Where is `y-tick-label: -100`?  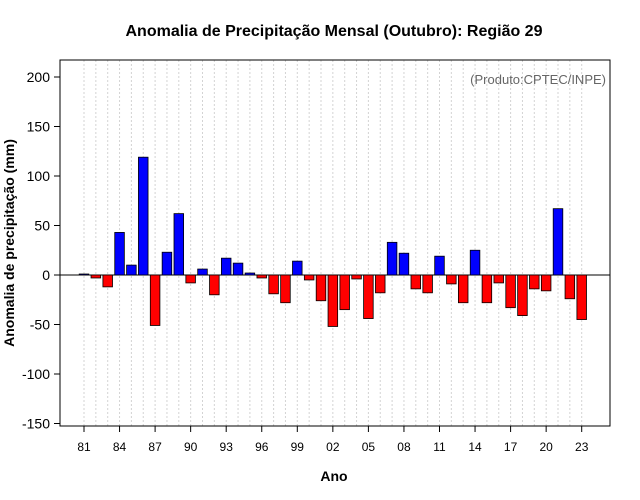 y-tick-label: -100 is located at coordinates (36, 374).